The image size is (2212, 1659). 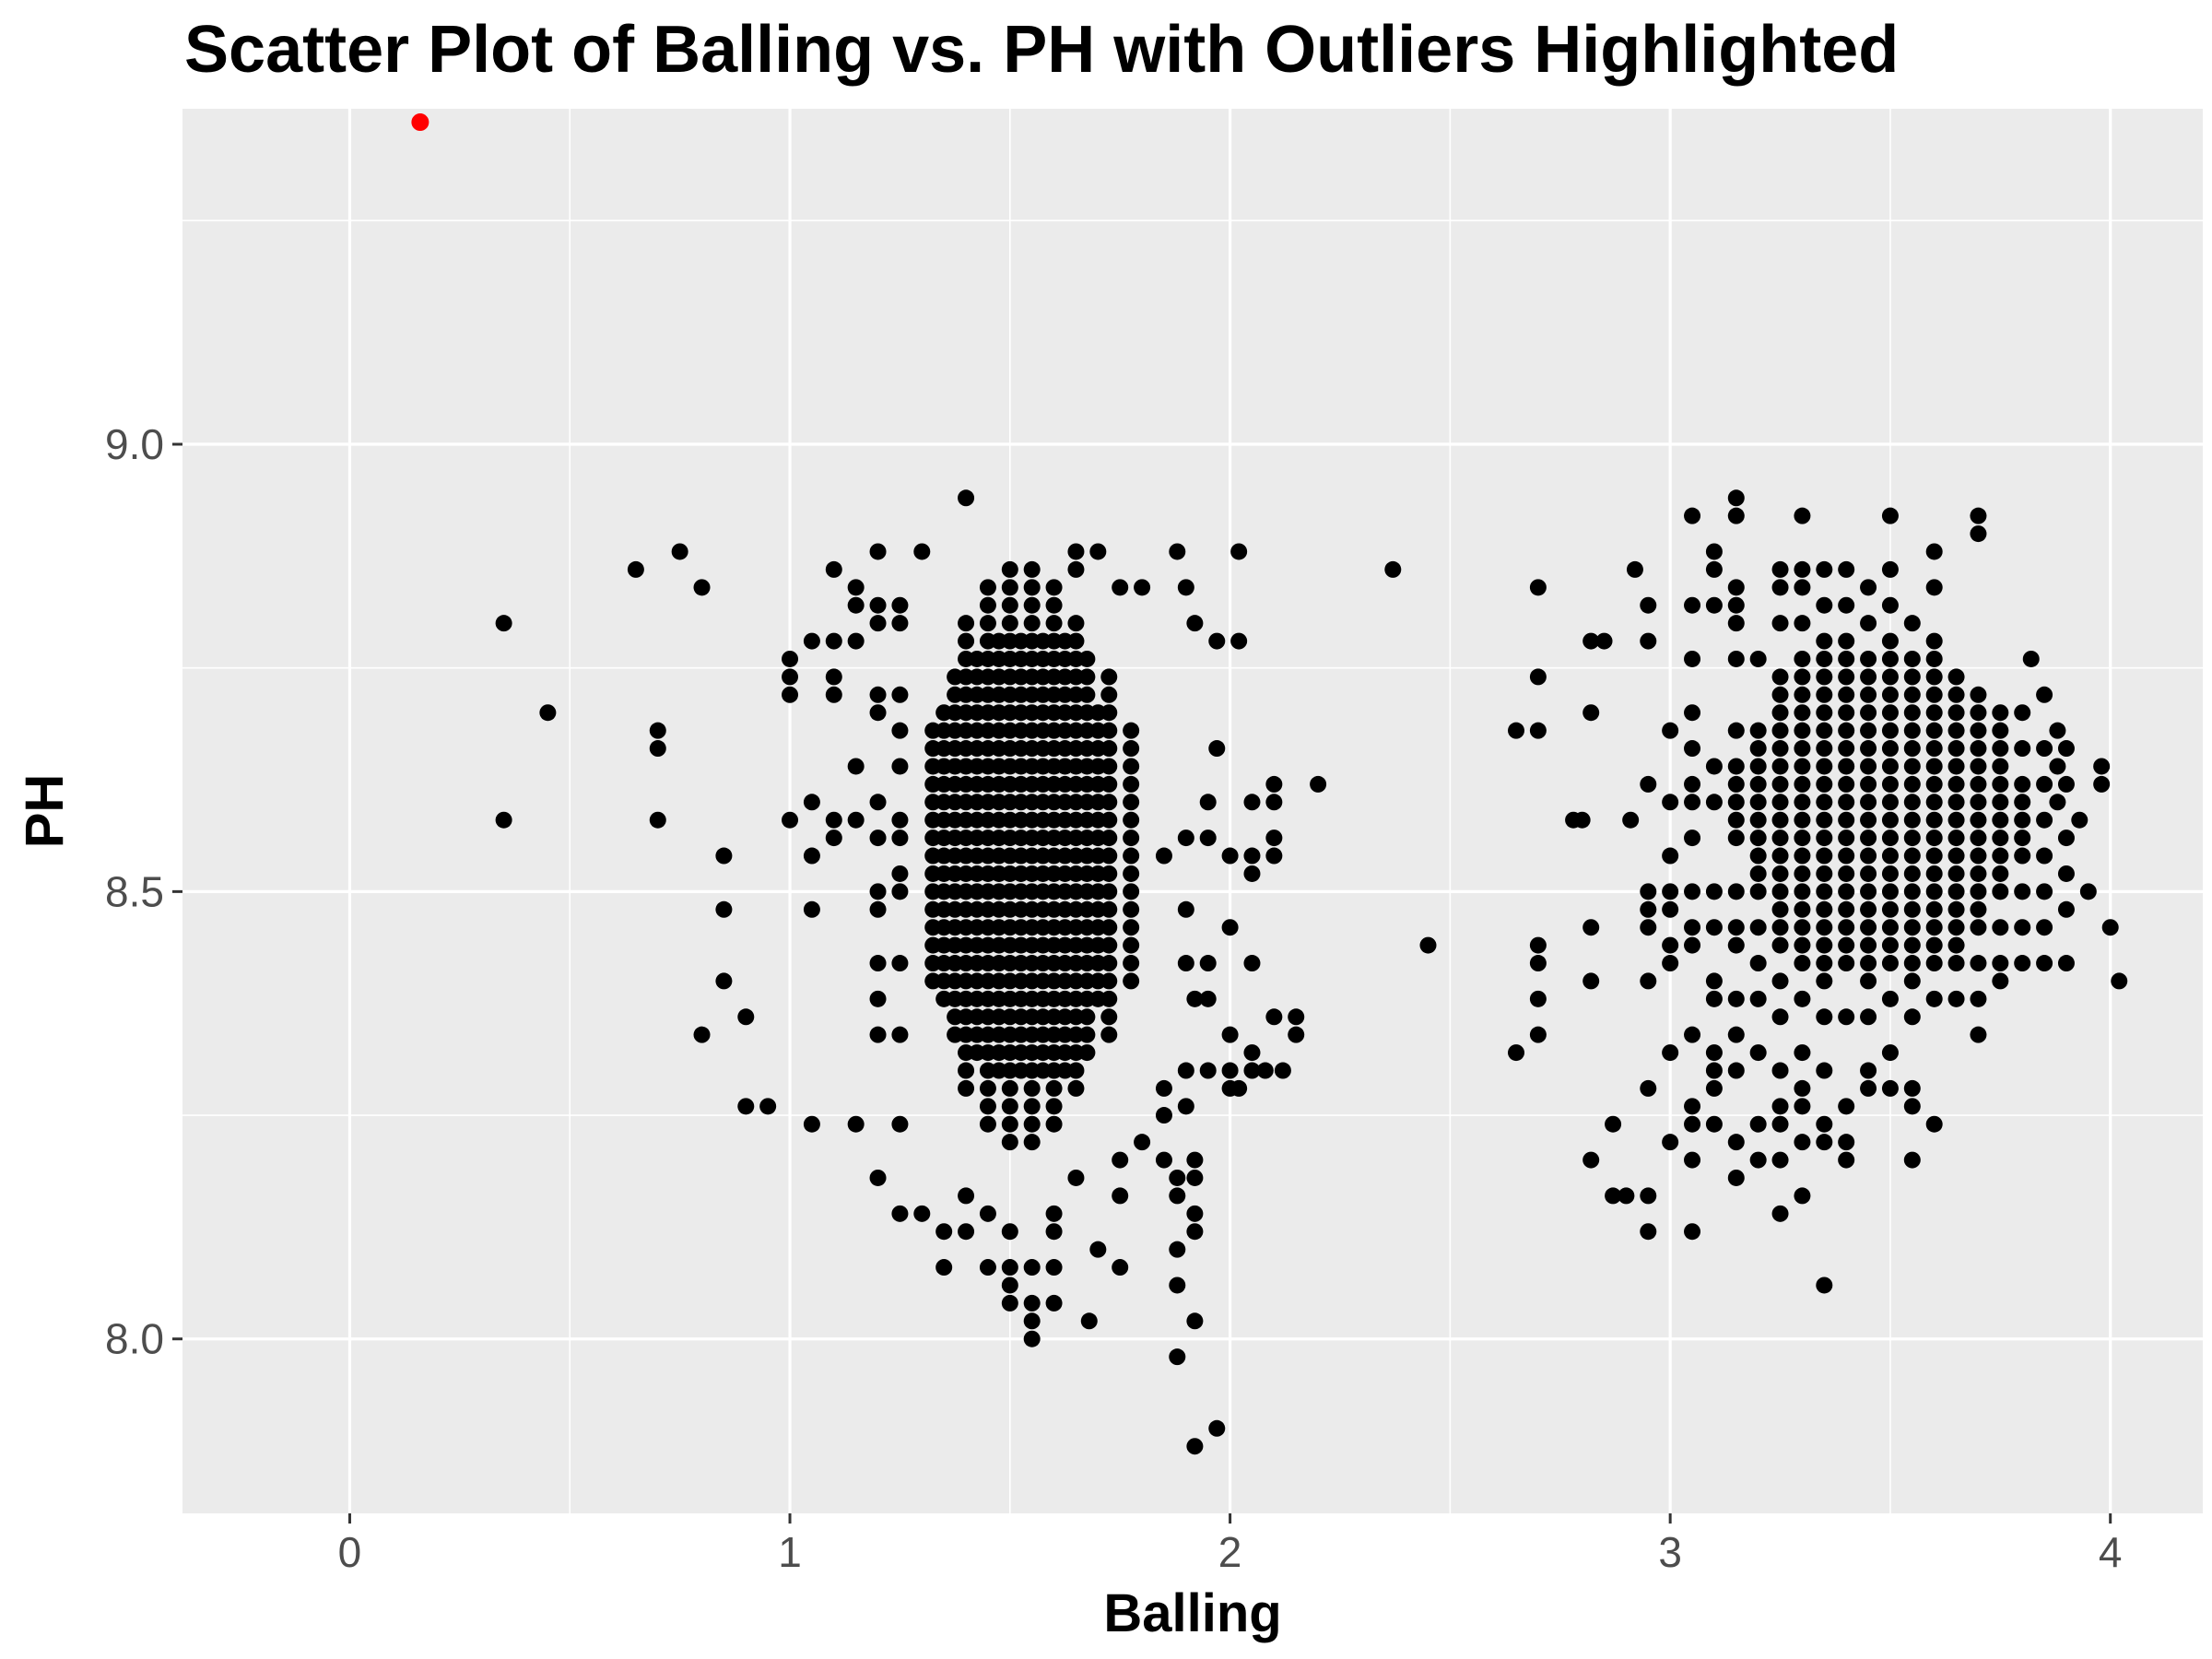 What do you see at coordinates (45, 811) in the screenshot?
I see `y-axis-title: PH` at bounding box center [45, 811].